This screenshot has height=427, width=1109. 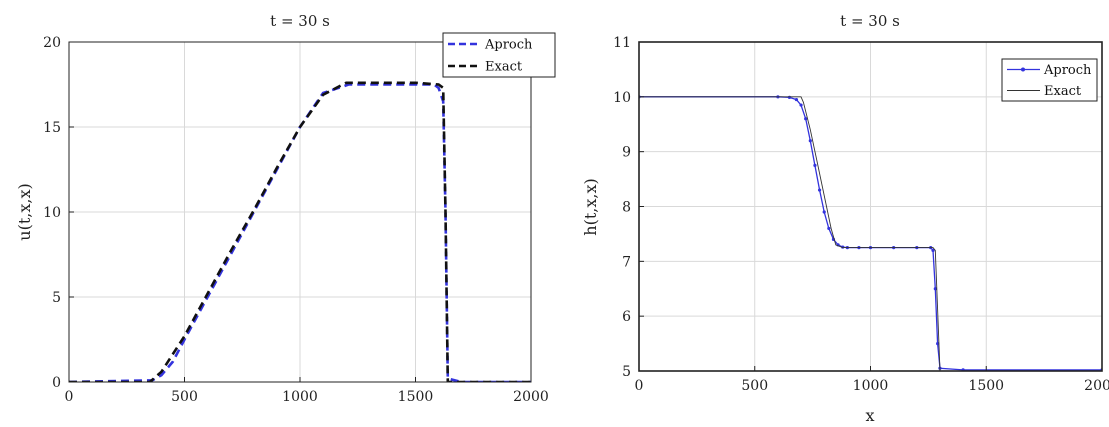 What do you see at coordinates (300, 397) in the screenshot?
I see `left-x-tick-label: 1000` at bounding box center [300, 397].